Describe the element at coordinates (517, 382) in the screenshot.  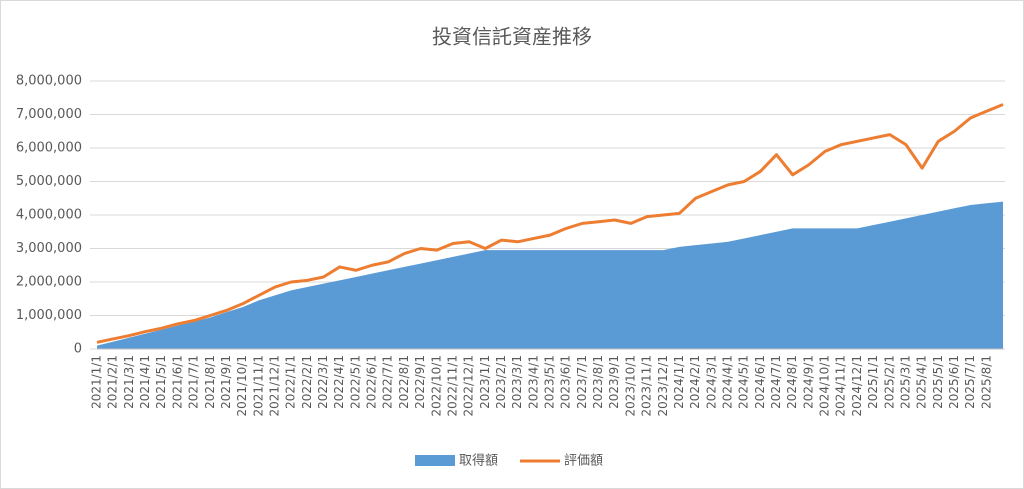
I see `x-tick-label: 2023/3/1` at that location.